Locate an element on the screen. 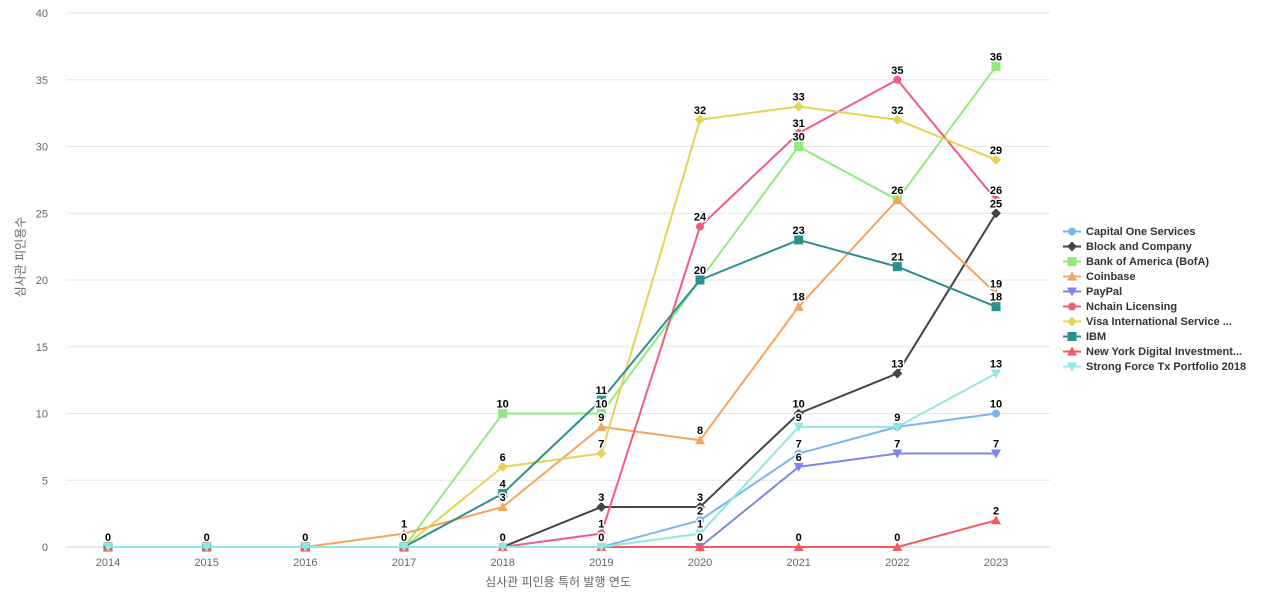 Image resolution: width=1280 pixels, height=600 pixels. legend-item-paypal: PayPal is located at coordinates (1154, 291).